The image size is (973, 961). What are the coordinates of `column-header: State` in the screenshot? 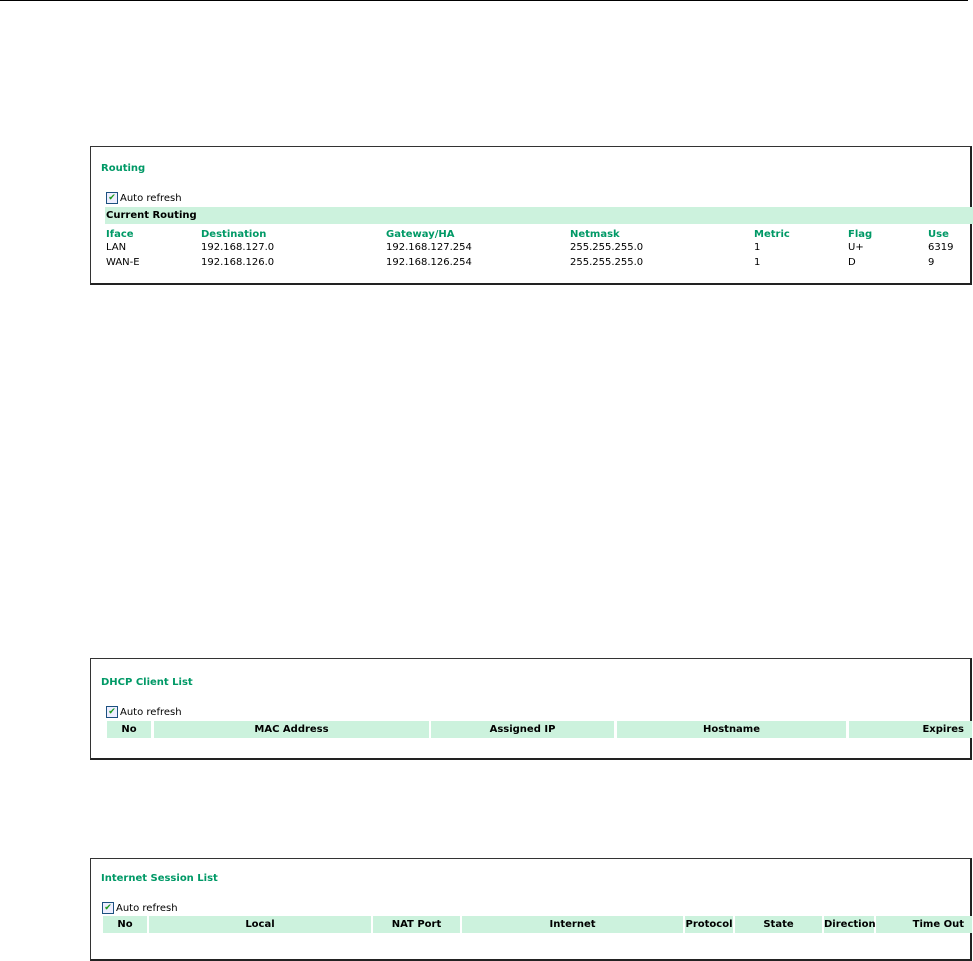 It's located at (778, 924).